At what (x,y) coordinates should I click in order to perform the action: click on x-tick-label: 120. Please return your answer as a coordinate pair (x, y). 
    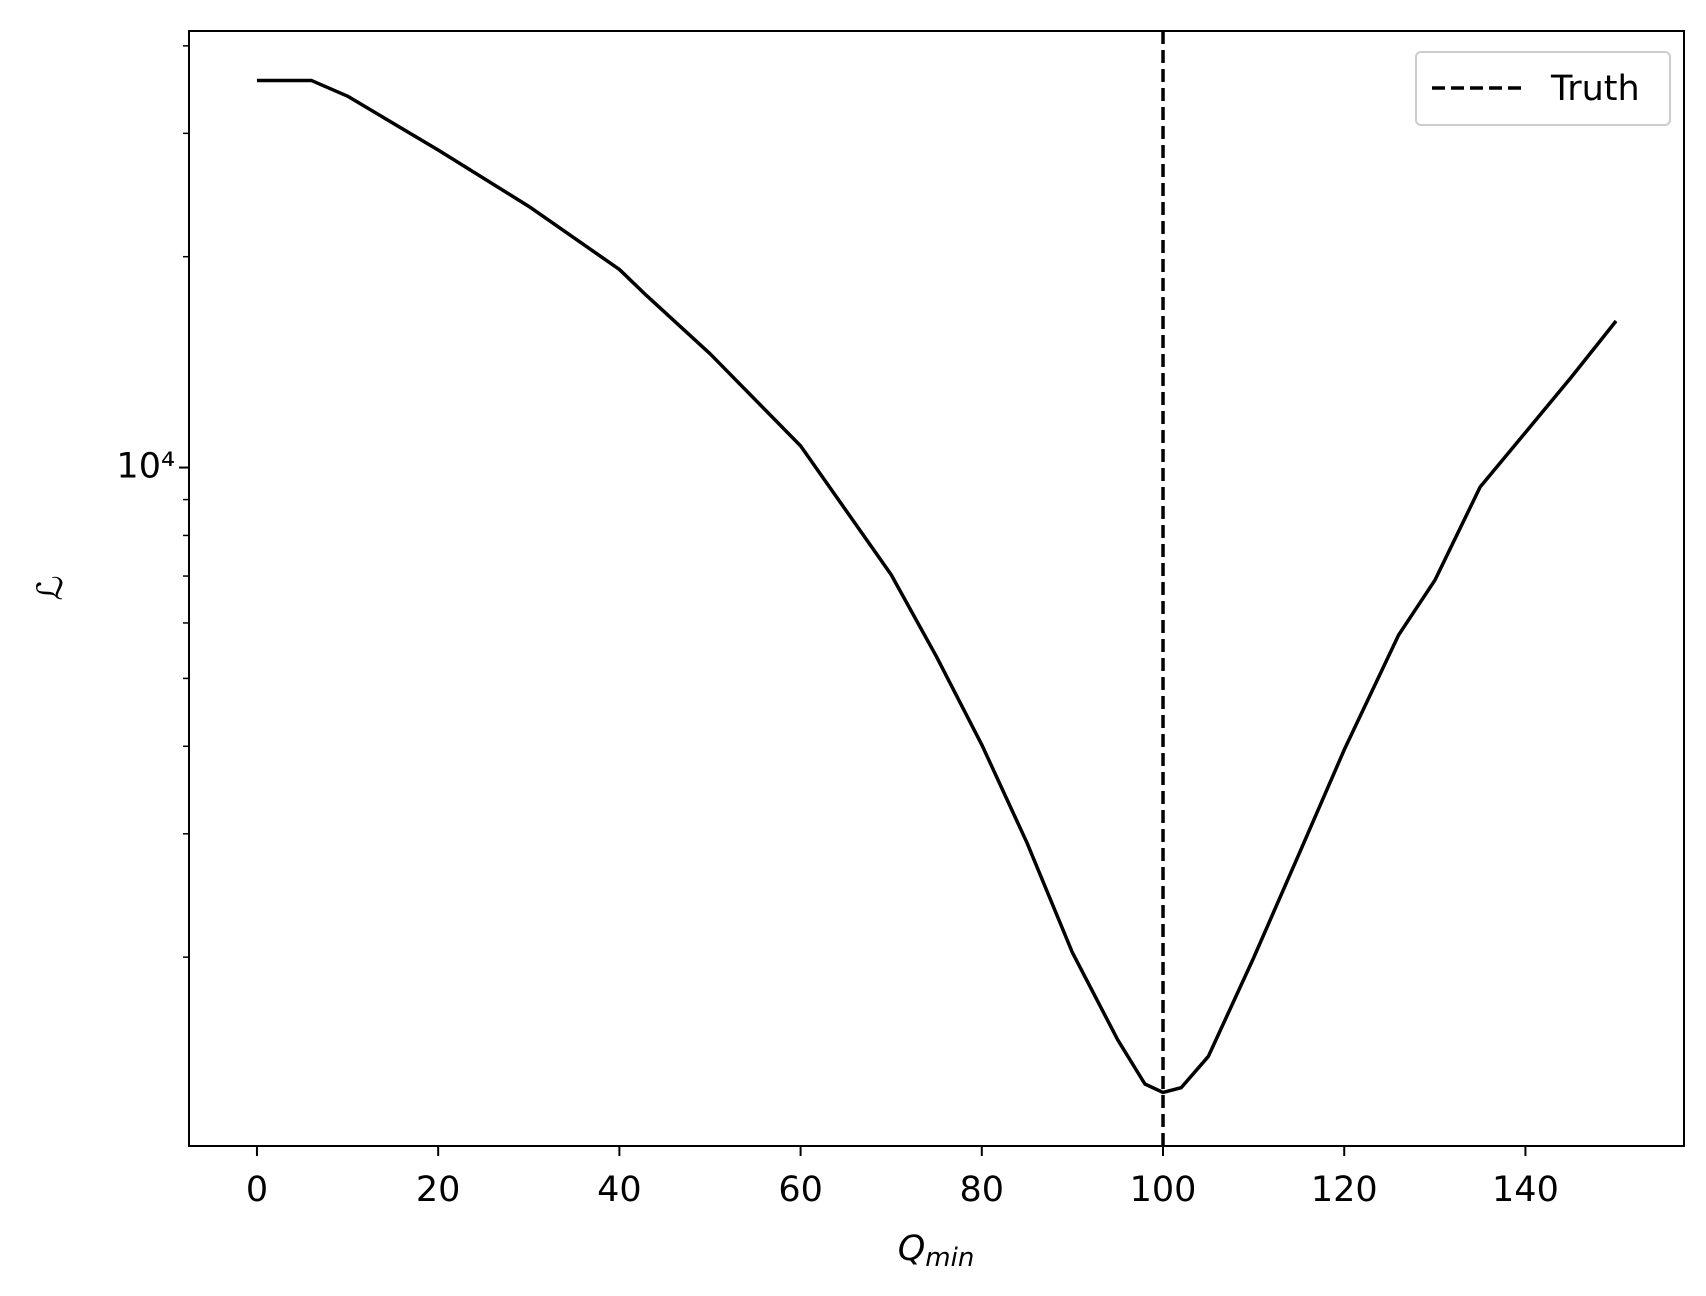
    Looking at the image, I should click on (1344, 1190).